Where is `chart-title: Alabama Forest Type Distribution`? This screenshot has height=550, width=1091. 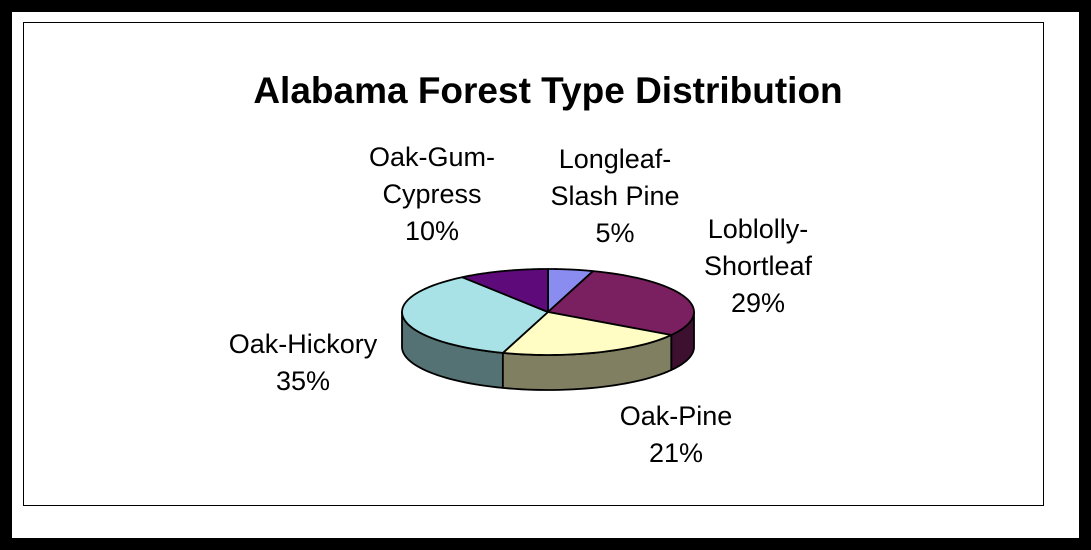
chart-title: Alabama Forest Type Distribution is located at coordinates (547, 90).